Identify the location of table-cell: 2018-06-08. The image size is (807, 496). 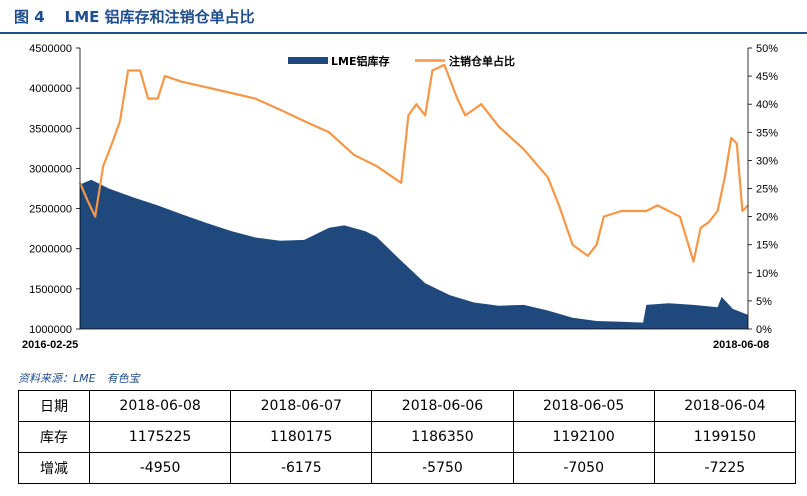
(160, 406).